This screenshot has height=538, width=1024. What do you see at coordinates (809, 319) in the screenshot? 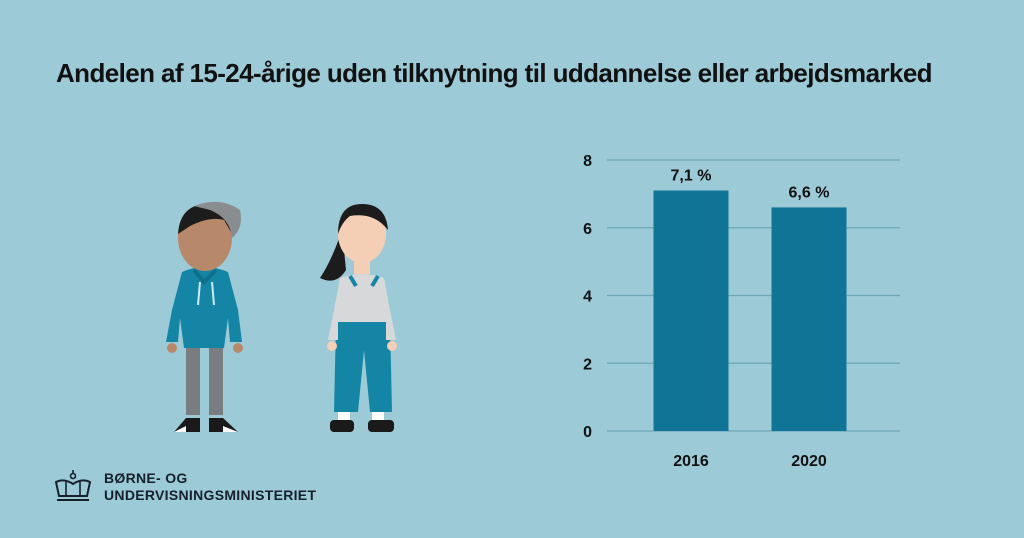
I see `bar-2020` at bounding box center [809, 319].